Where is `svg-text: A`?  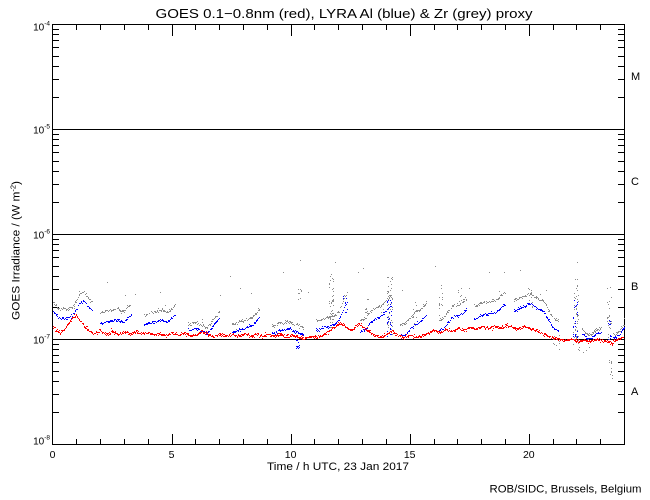
svg-text: A is located at coordinates (635, 392).